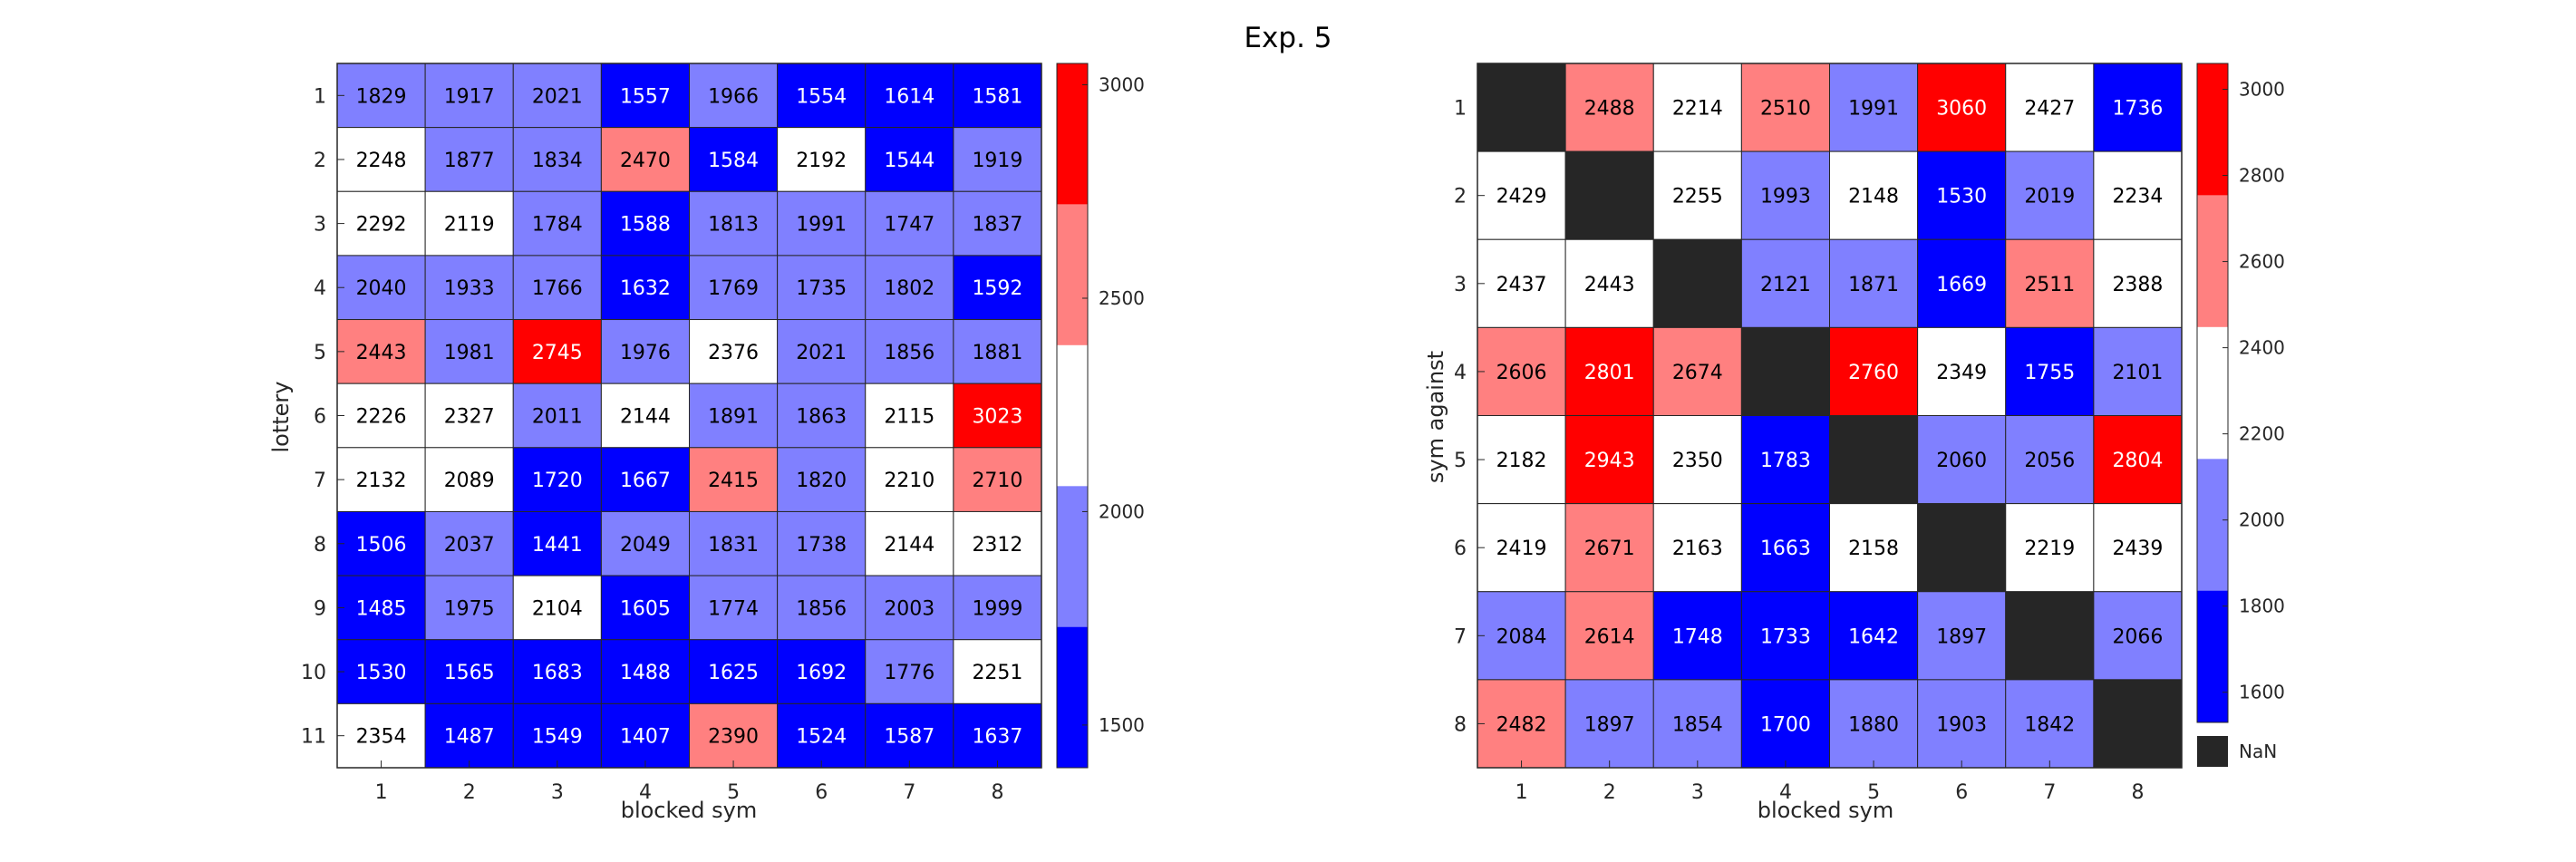  What do you see at coordinates (1460, 461) in the screenshot?
I see `y-tick-label: 5` at bounding box center [1460, 461].